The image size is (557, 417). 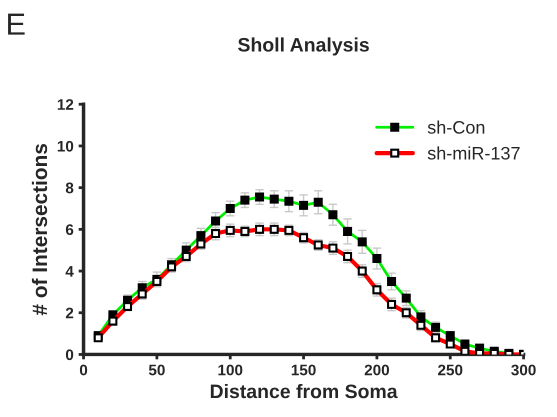 I want to click on y-tick-label: 8, so click(x=70, y=188).